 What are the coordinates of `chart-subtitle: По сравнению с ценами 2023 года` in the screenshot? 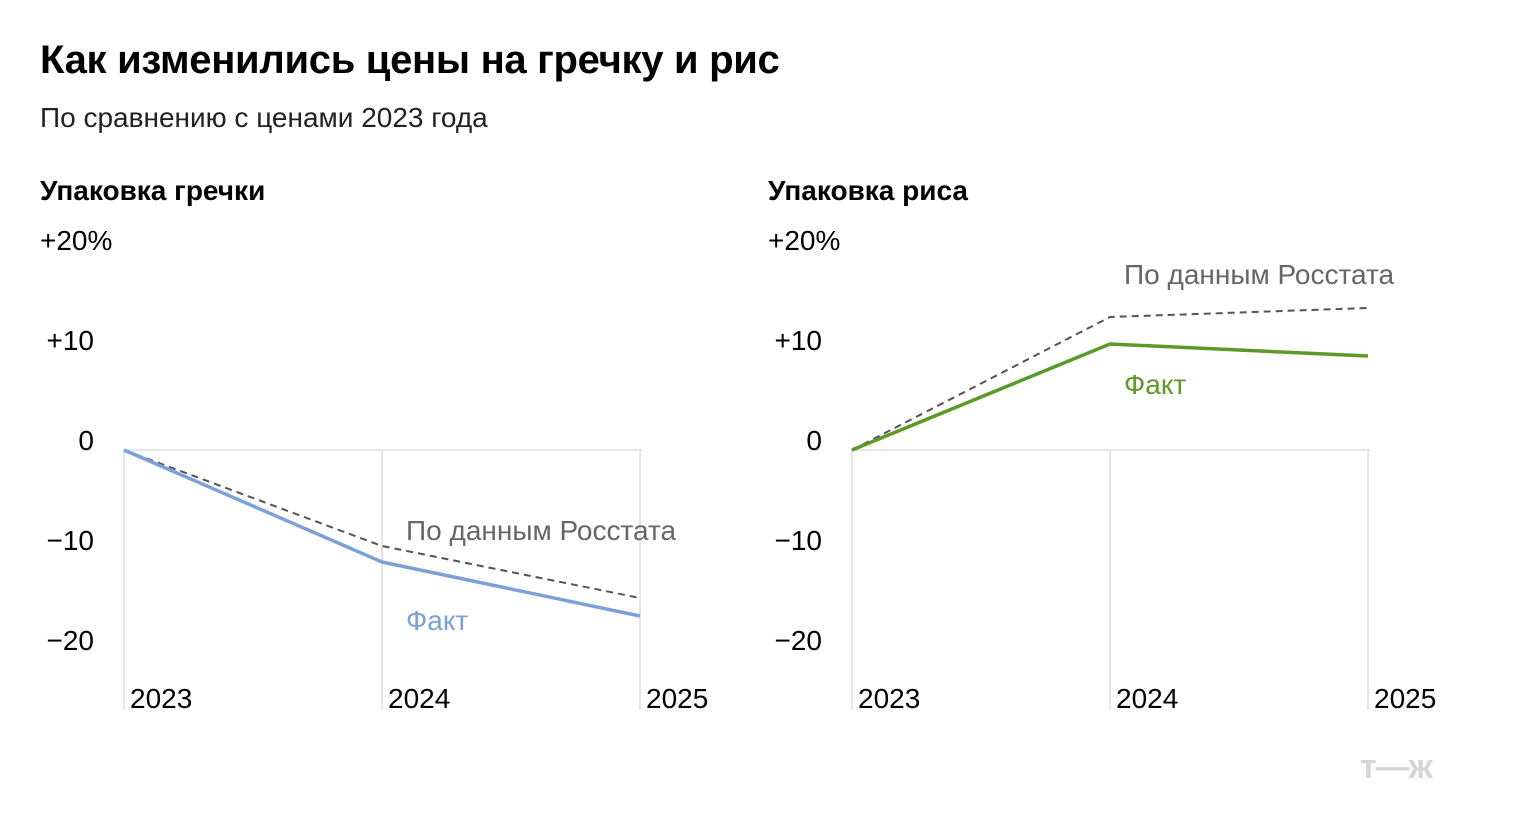 It's located at (264, 117).